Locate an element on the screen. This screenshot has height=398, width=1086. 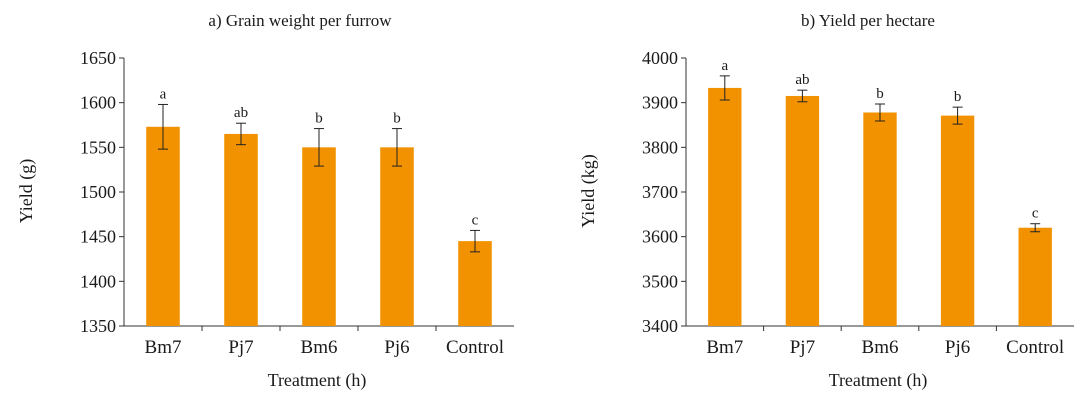
y-tick-label: 1350 is located at coordinates (98, 326).